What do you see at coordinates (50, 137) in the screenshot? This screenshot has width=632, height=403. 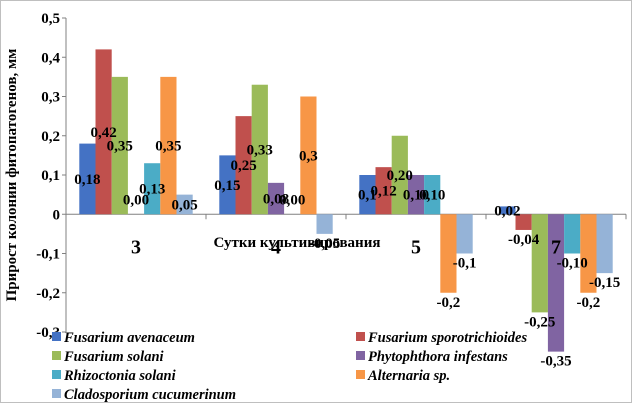 I see `y-tick-label: 0,2` at bounding box center [50, 137].